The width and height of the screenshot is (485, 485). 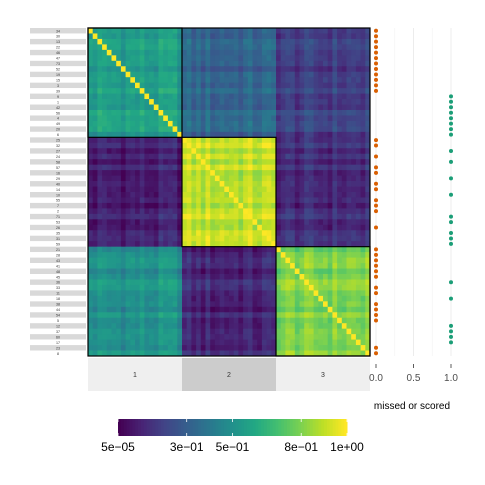 What do you see at coordinates (232, 436) in the screenshot?
I see `colorbar: 5e−05 3e−01 5e−01 8e−01 1e+00` at bounding box center [232, 436].